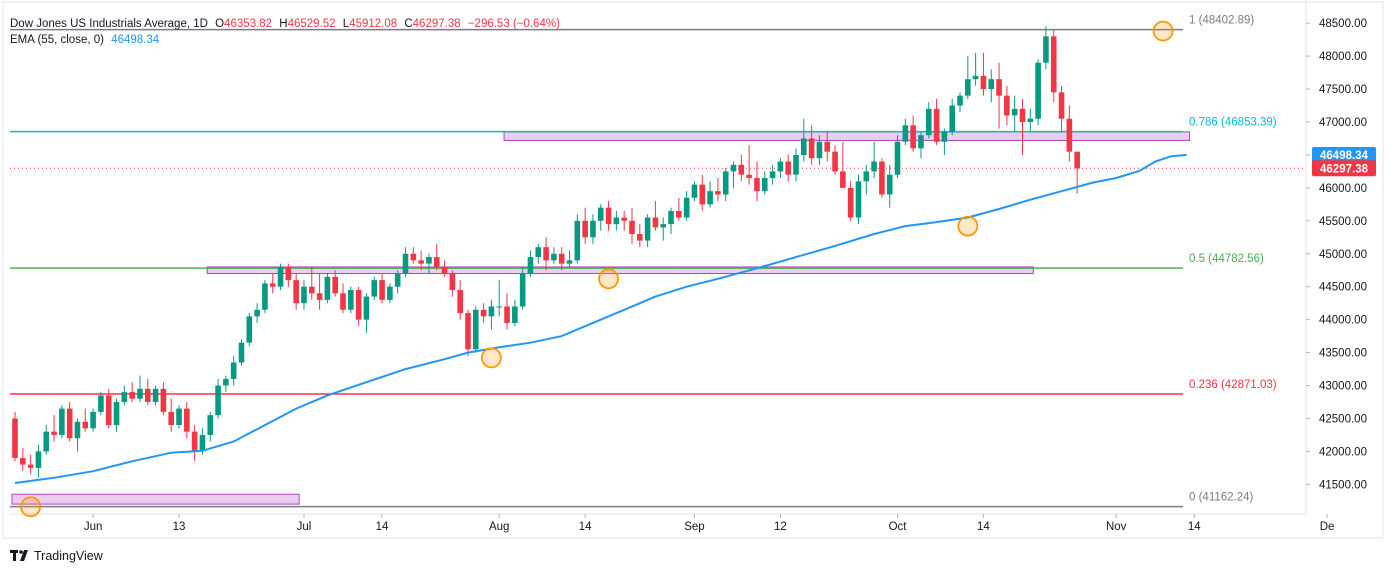 Image resolution: width=1388 pixels, height=580 pixels. Describe the element at coordinates (56, 556) in the screenshot. I see `tradingview-brand: TradingView` at that location.